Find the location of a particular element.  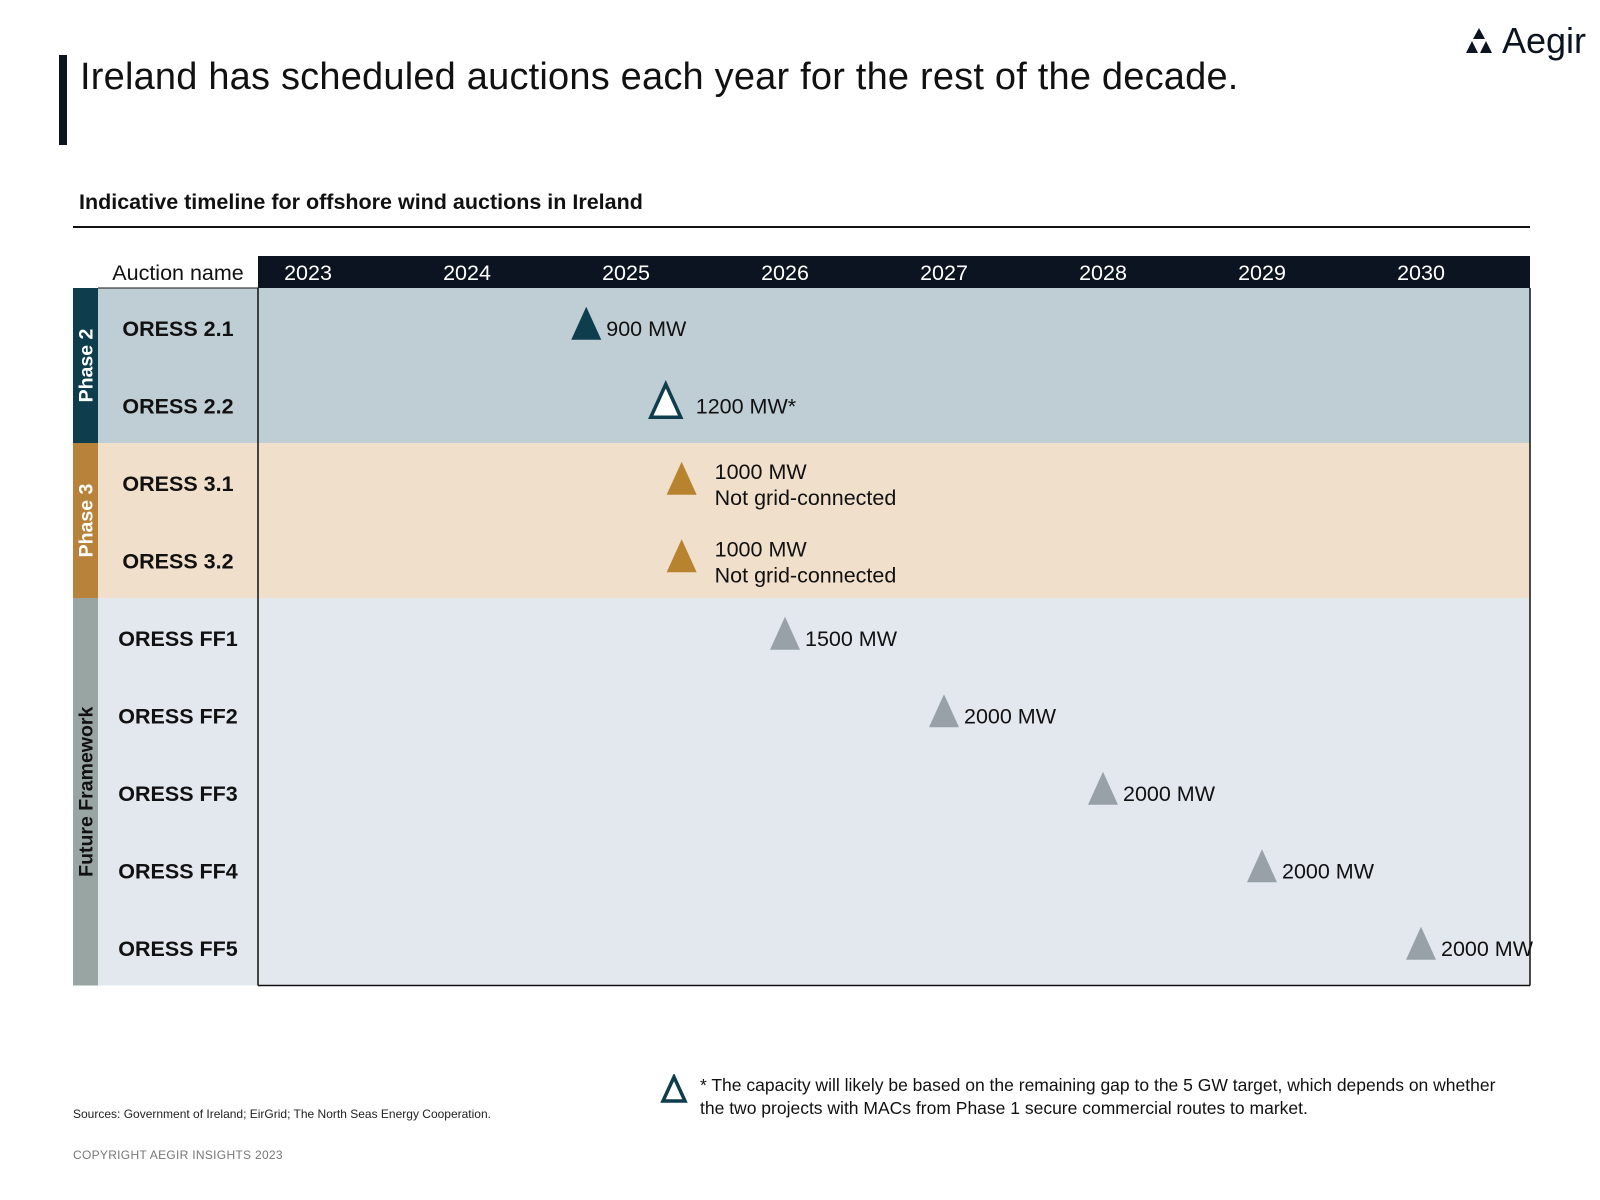

auction-name-label: ORESS FF4 is located at coordinates (178, 871).